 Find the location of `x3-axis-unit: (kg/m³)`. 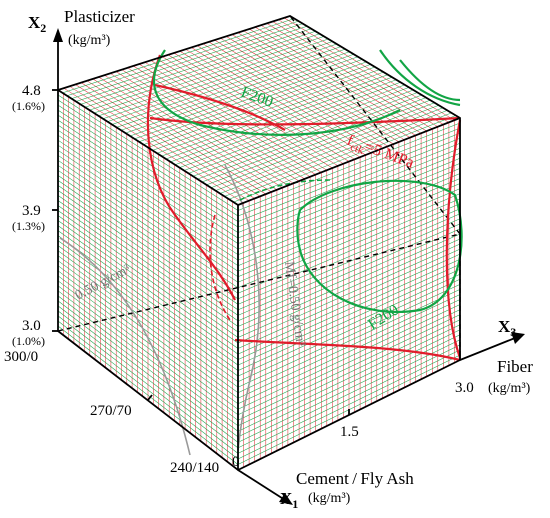

x3-axis-unit: (kg/m³) is located at coordinates (509, 388).